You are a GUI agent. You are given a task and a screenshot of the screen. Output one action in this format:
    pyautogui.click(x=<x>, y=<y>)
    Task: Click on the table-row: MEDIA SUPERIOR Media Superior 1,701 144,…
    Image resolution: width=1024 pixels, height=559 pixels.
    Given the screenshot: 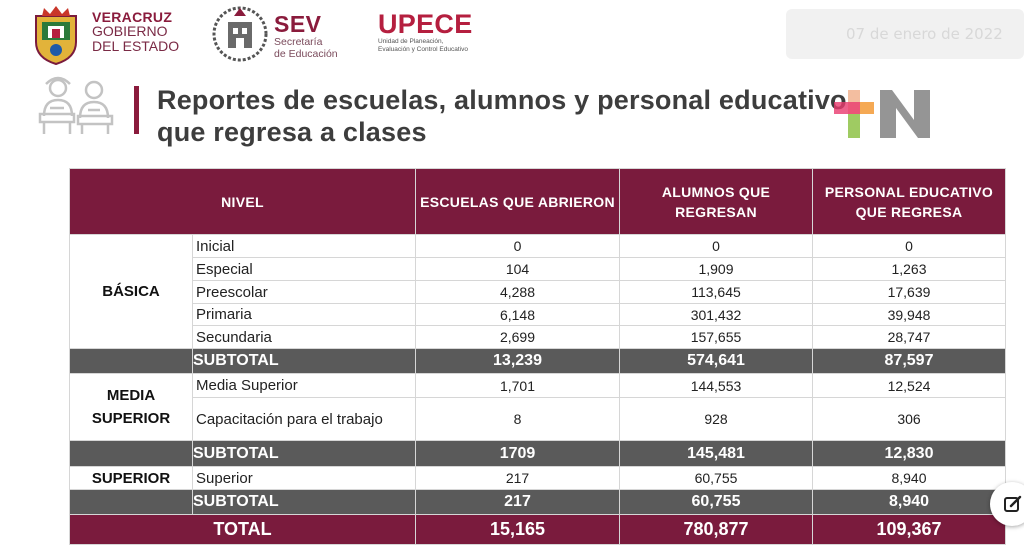 What is the action you would take?
    pyautogui.click(x=537, y=407)
    